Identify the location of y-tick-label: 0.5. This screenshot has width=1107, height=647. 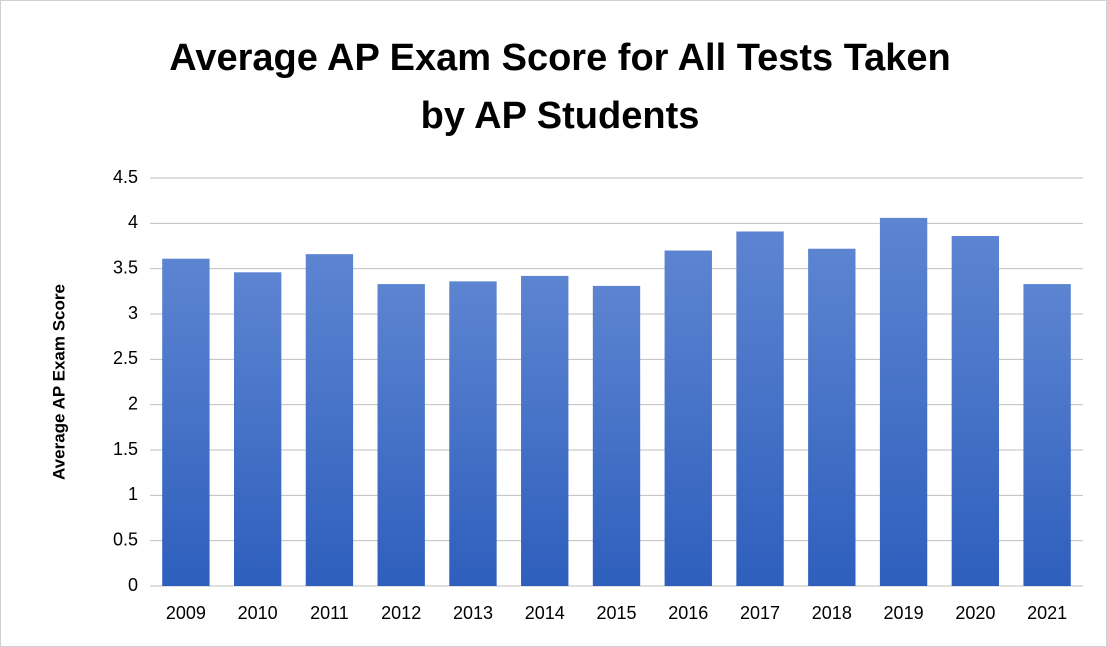
(125, 539).